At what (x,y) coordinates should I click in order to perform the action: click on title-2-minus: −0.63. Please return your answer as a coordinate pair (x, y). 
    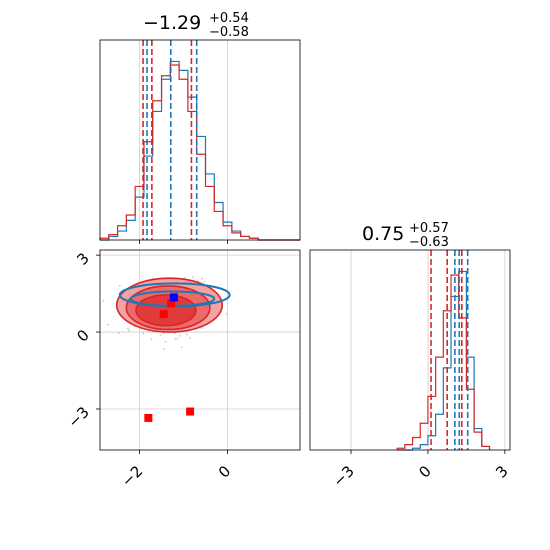
    Looking at the image, I should click on (429, 242).